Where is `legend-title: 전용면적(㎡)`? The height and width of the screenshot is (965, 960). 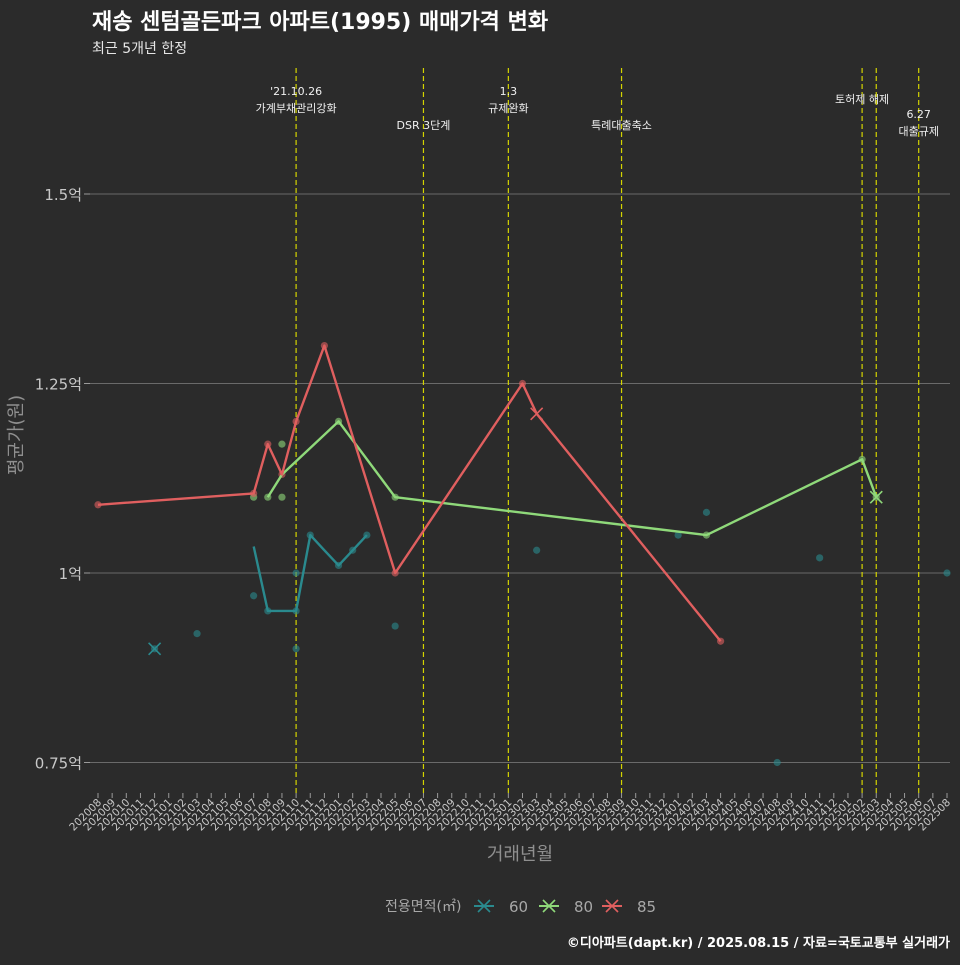
legend-title: 전용면적(㎡) is located at coordinates (423, 907).